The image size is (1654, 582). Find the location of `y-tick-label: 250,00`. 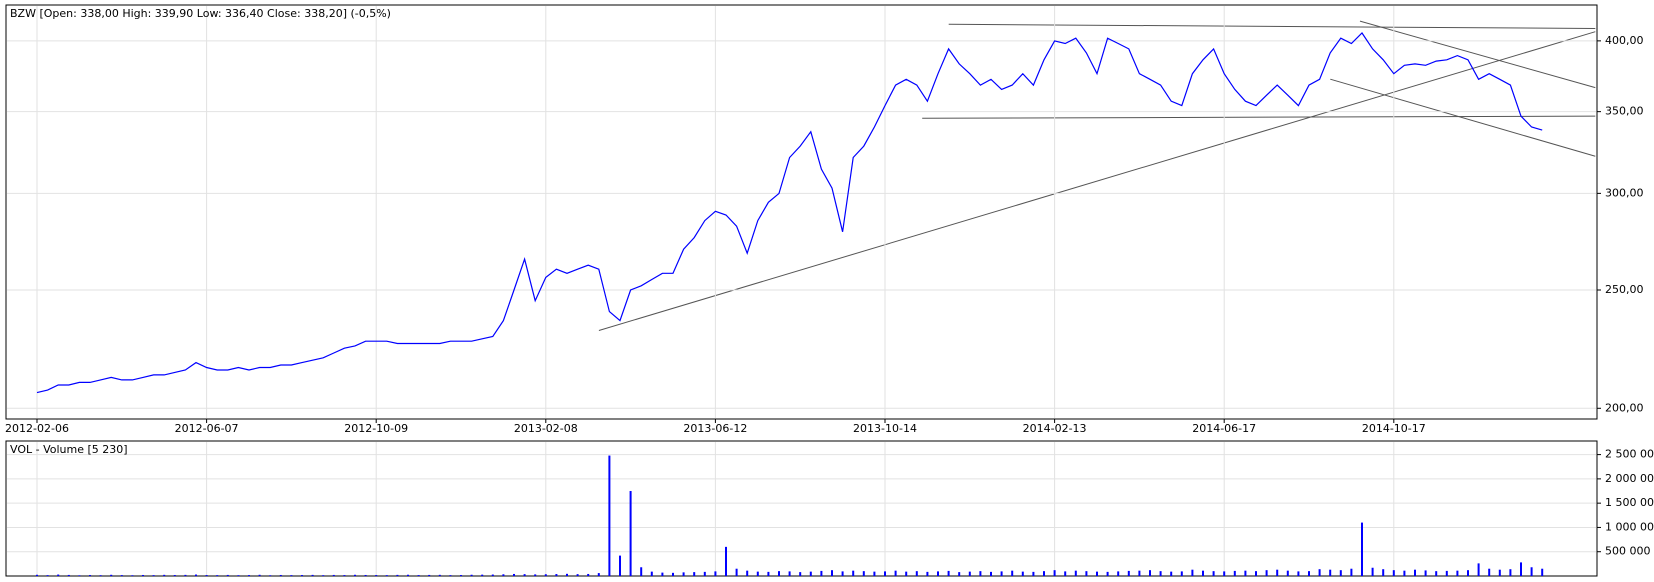

y-tick-label: 250,00 is located at coordinates (1624, 289).